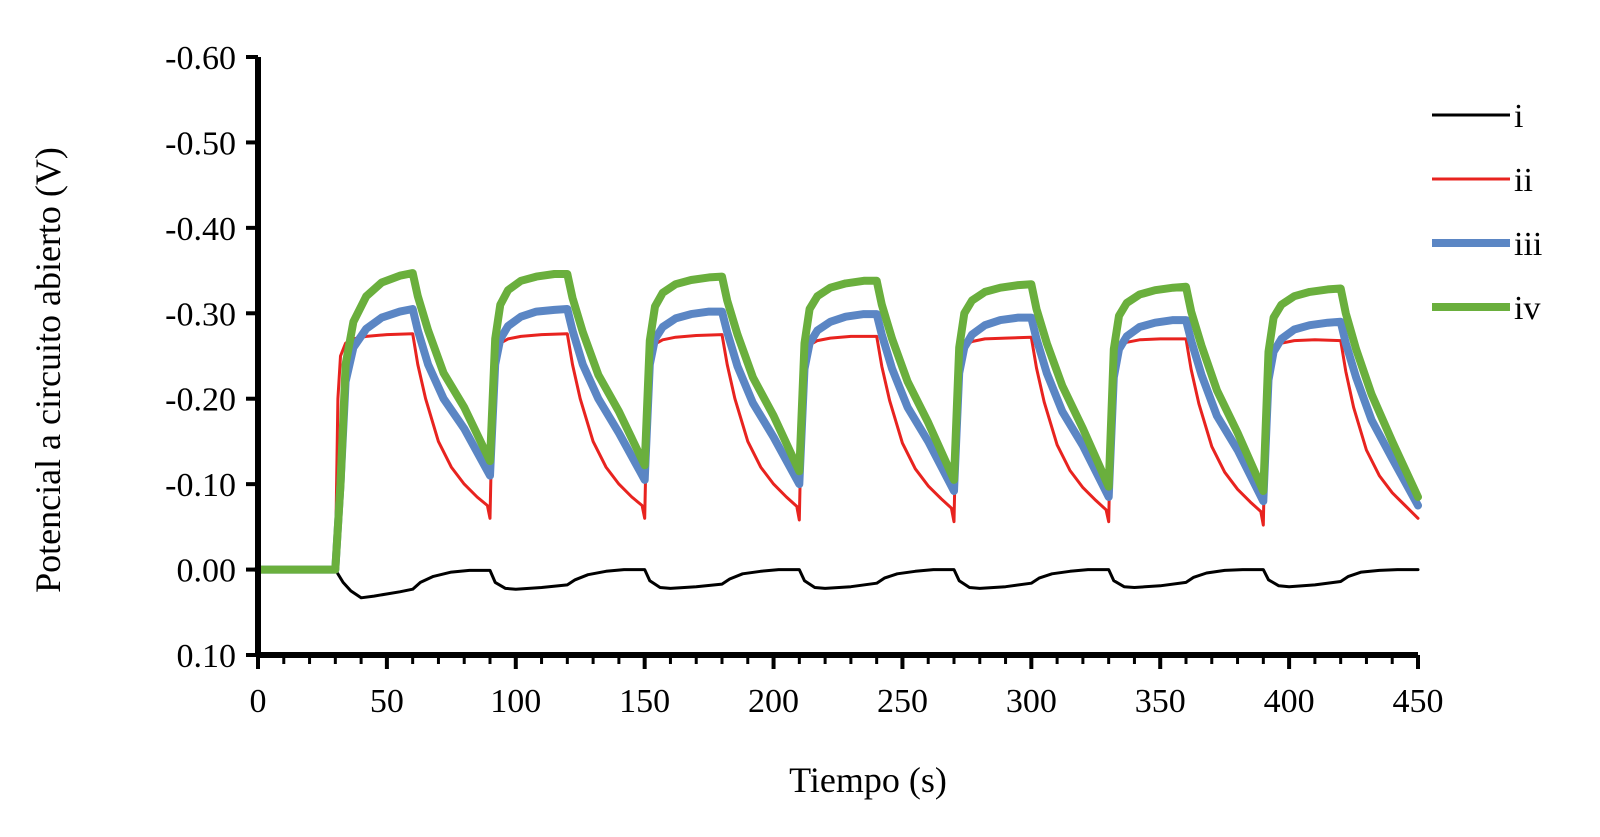 The width and height of the screenshot is (1600, 837). I want to click on y-tick-label: -0.30, so click(200, 314).